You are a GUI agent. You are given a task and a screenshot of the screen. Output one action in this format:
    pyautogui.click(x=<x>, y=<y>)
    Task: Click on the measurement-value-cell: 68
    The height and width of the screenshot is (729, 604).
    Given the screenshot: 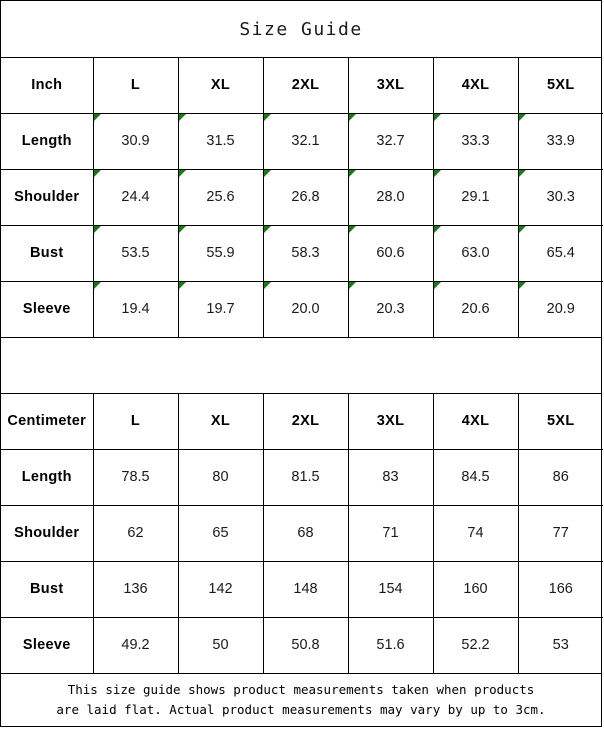 What is the action you would take?
    pyautogui.click(x=306, y=533)
    